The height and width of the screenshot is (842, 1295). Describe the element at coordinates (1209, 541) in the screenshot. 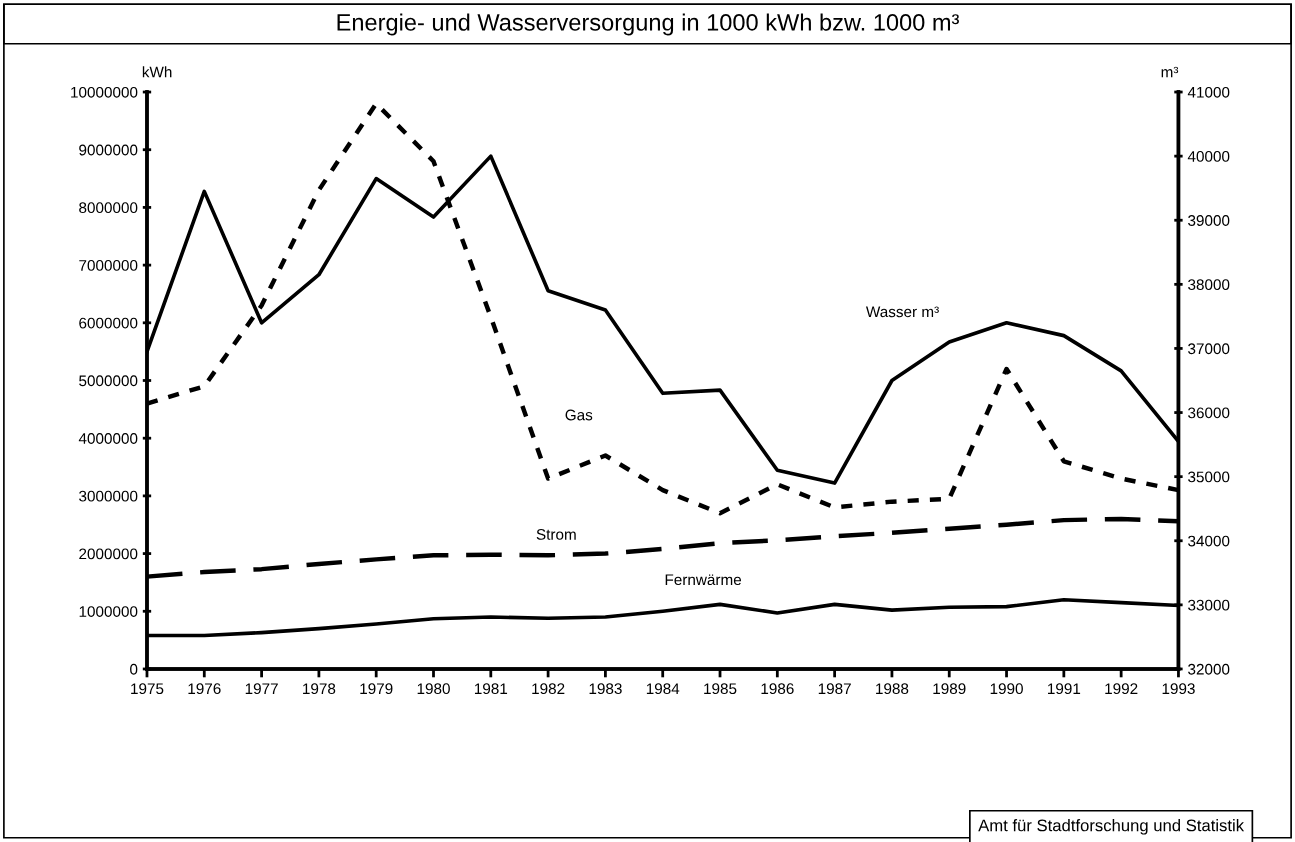

I see `y2-tick-label: 34000` at that location.